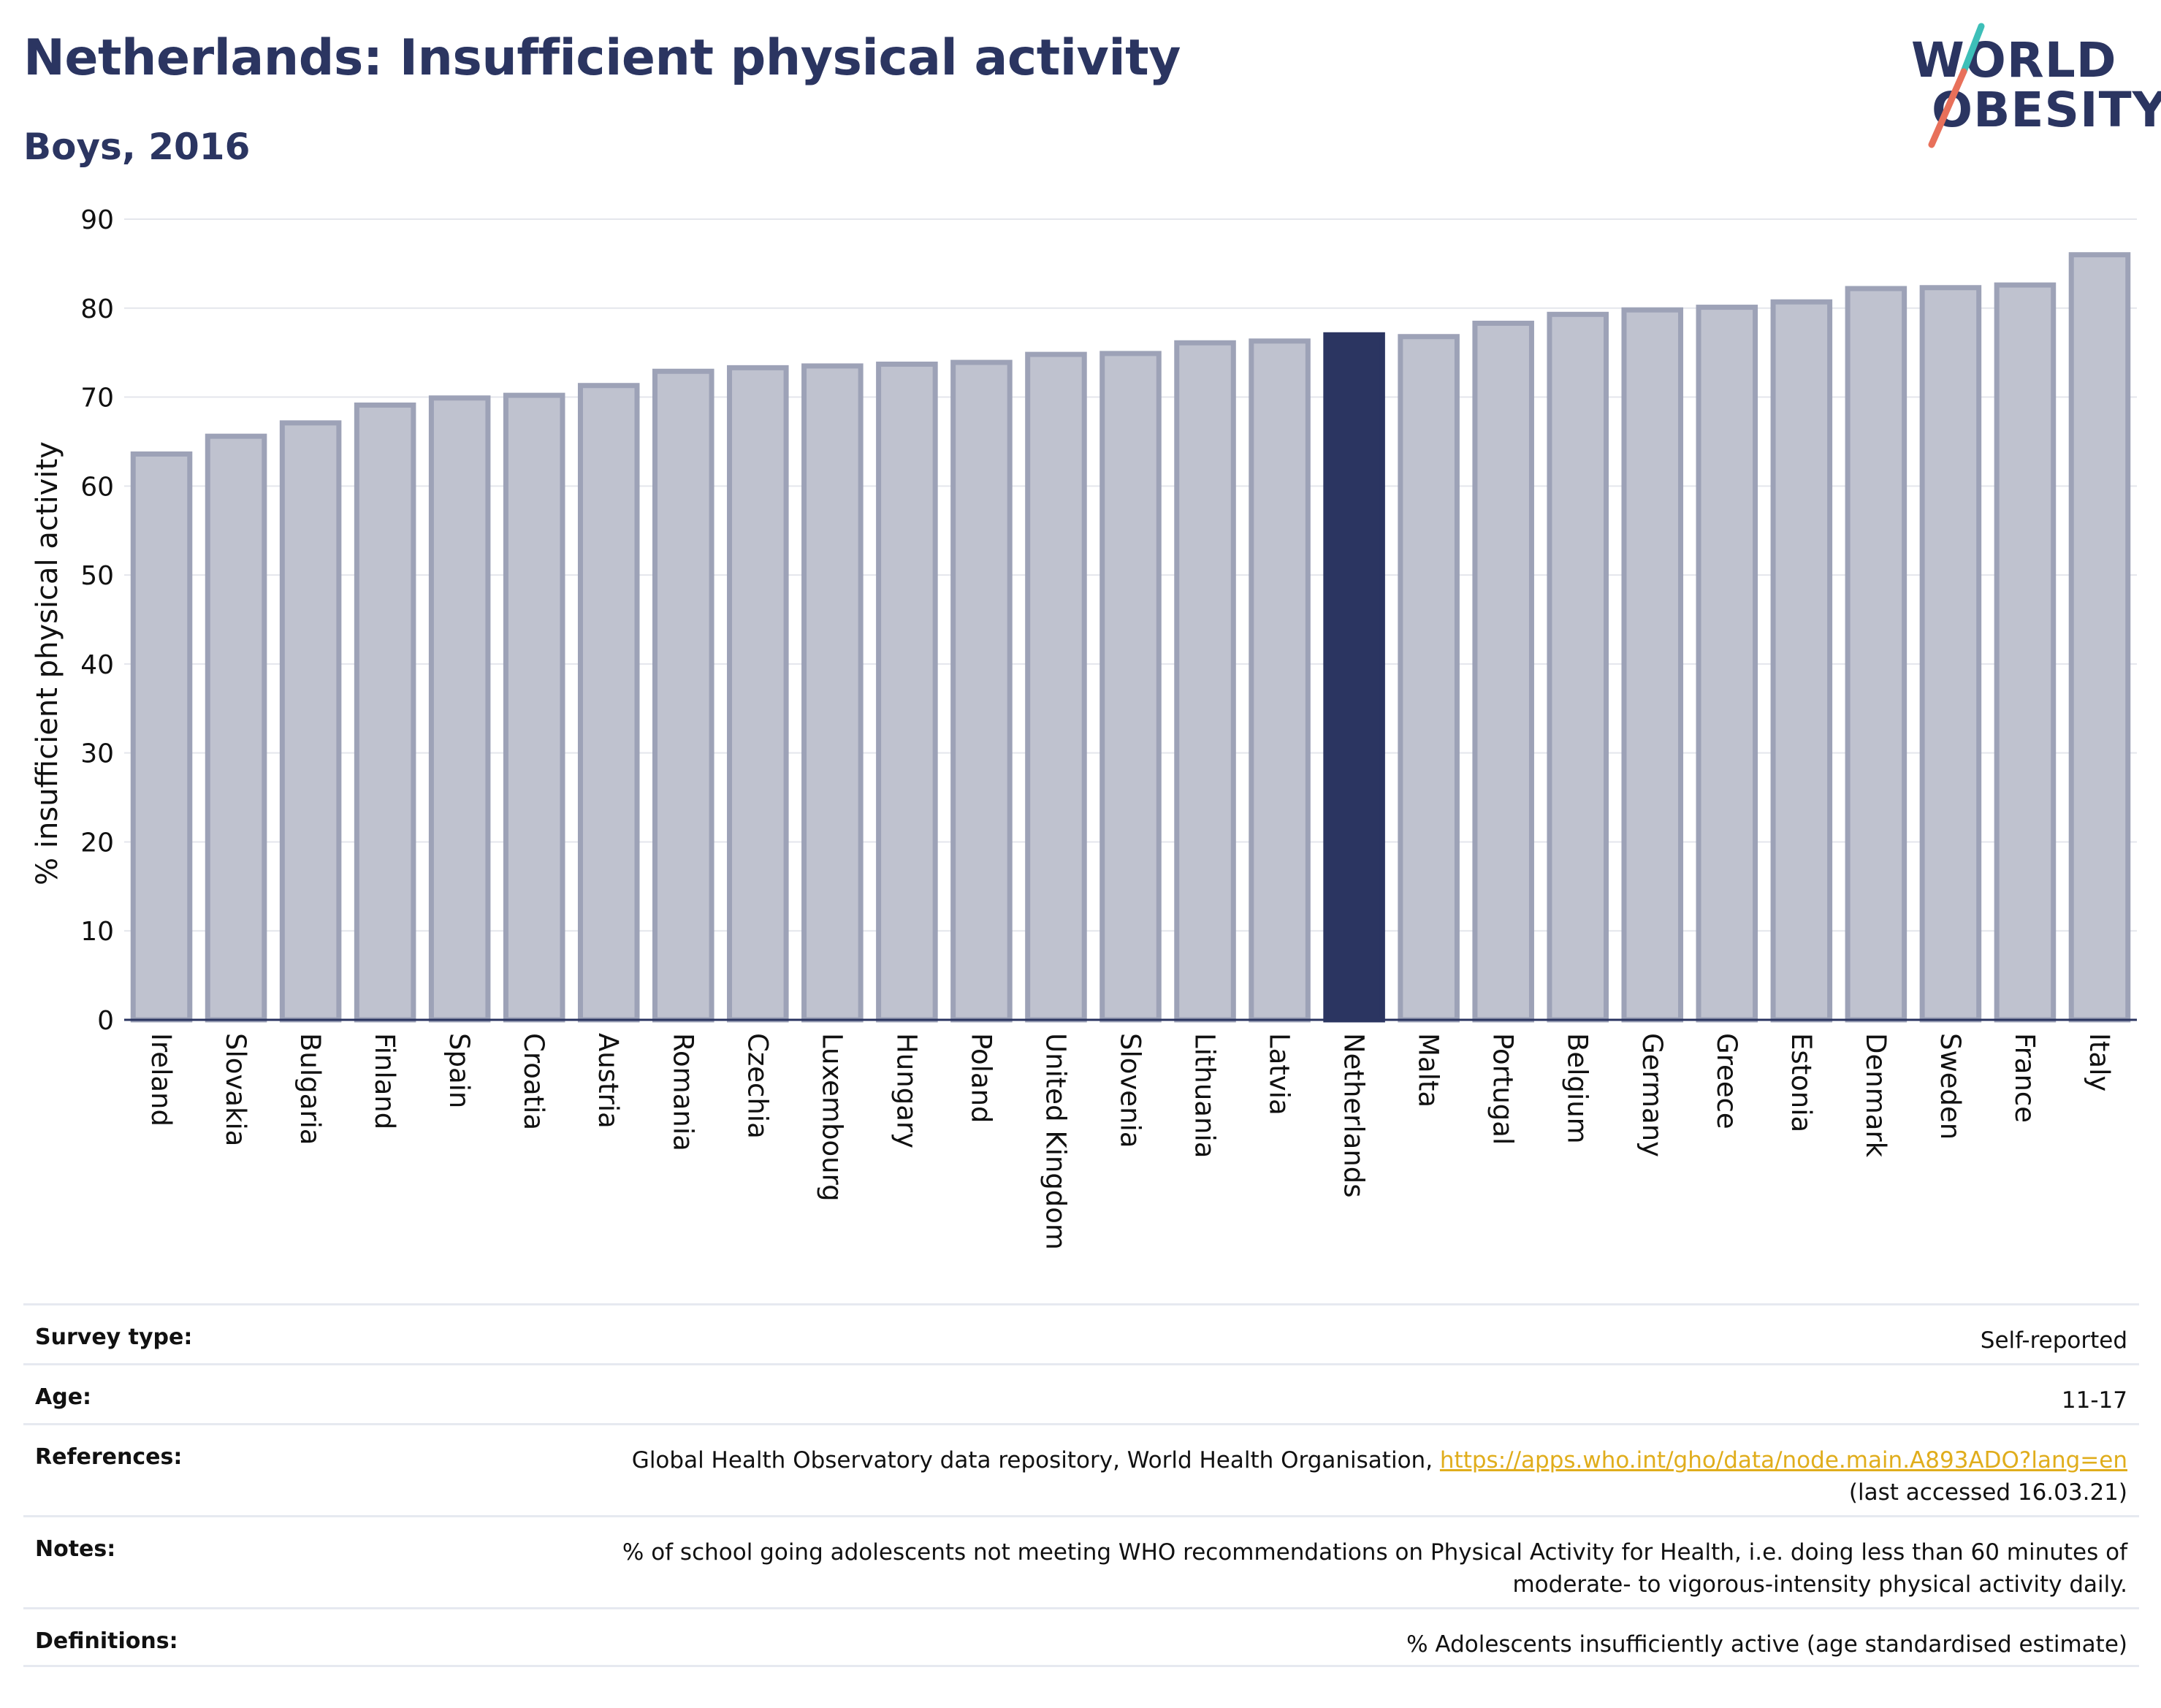 The height and width of the screenshot is (1708, 2161). What do you see at coordinates (109, 1457) in the screenshot?
I see `references-label: References:` at bounding box center [109, 1457].